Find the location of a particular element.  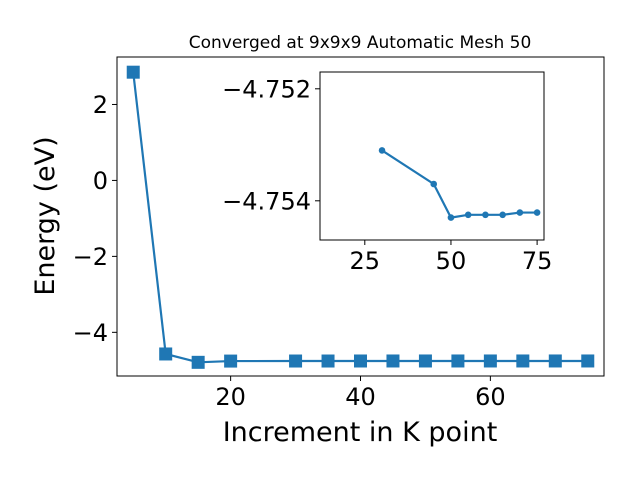

inset-y-tick-label: −4.752 is located at coordinates (266, 89).